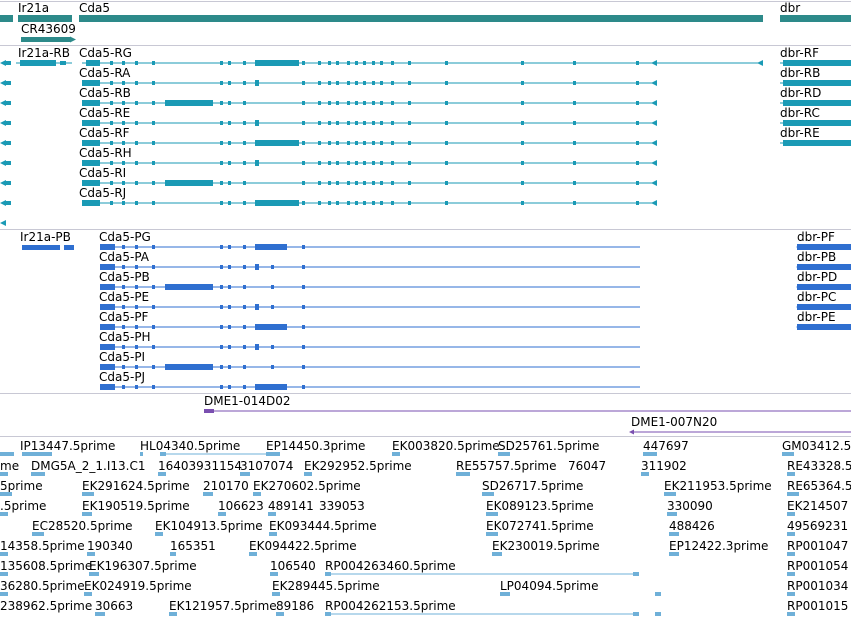 The image size is (851, 621). What do you see at coordinates (815, 18) in the screenshot?
I see `gene-bar-dbr` at bounding box center [815, 18].